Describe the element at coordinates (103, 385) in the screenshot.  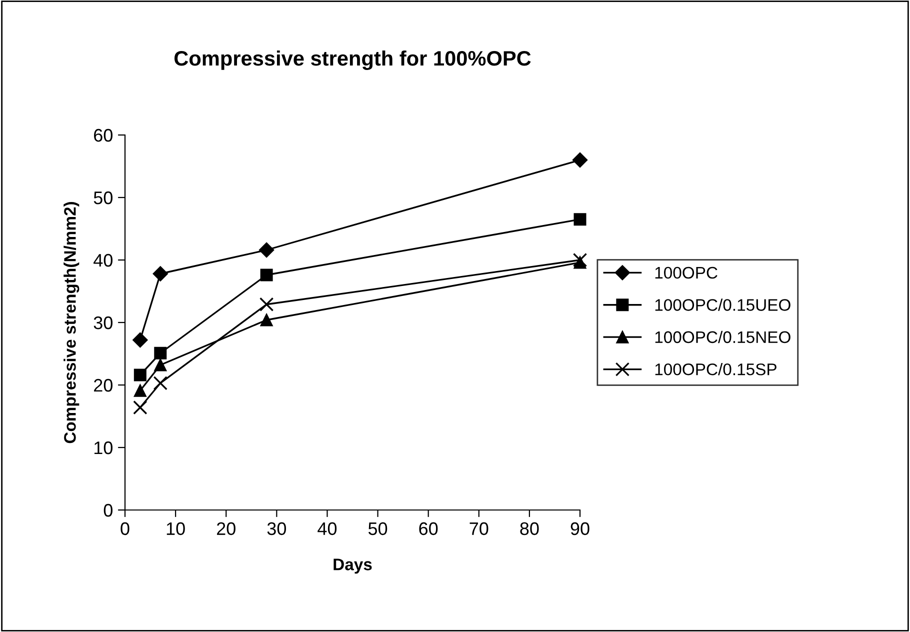
I see `y-tick-label: 20` at that location.